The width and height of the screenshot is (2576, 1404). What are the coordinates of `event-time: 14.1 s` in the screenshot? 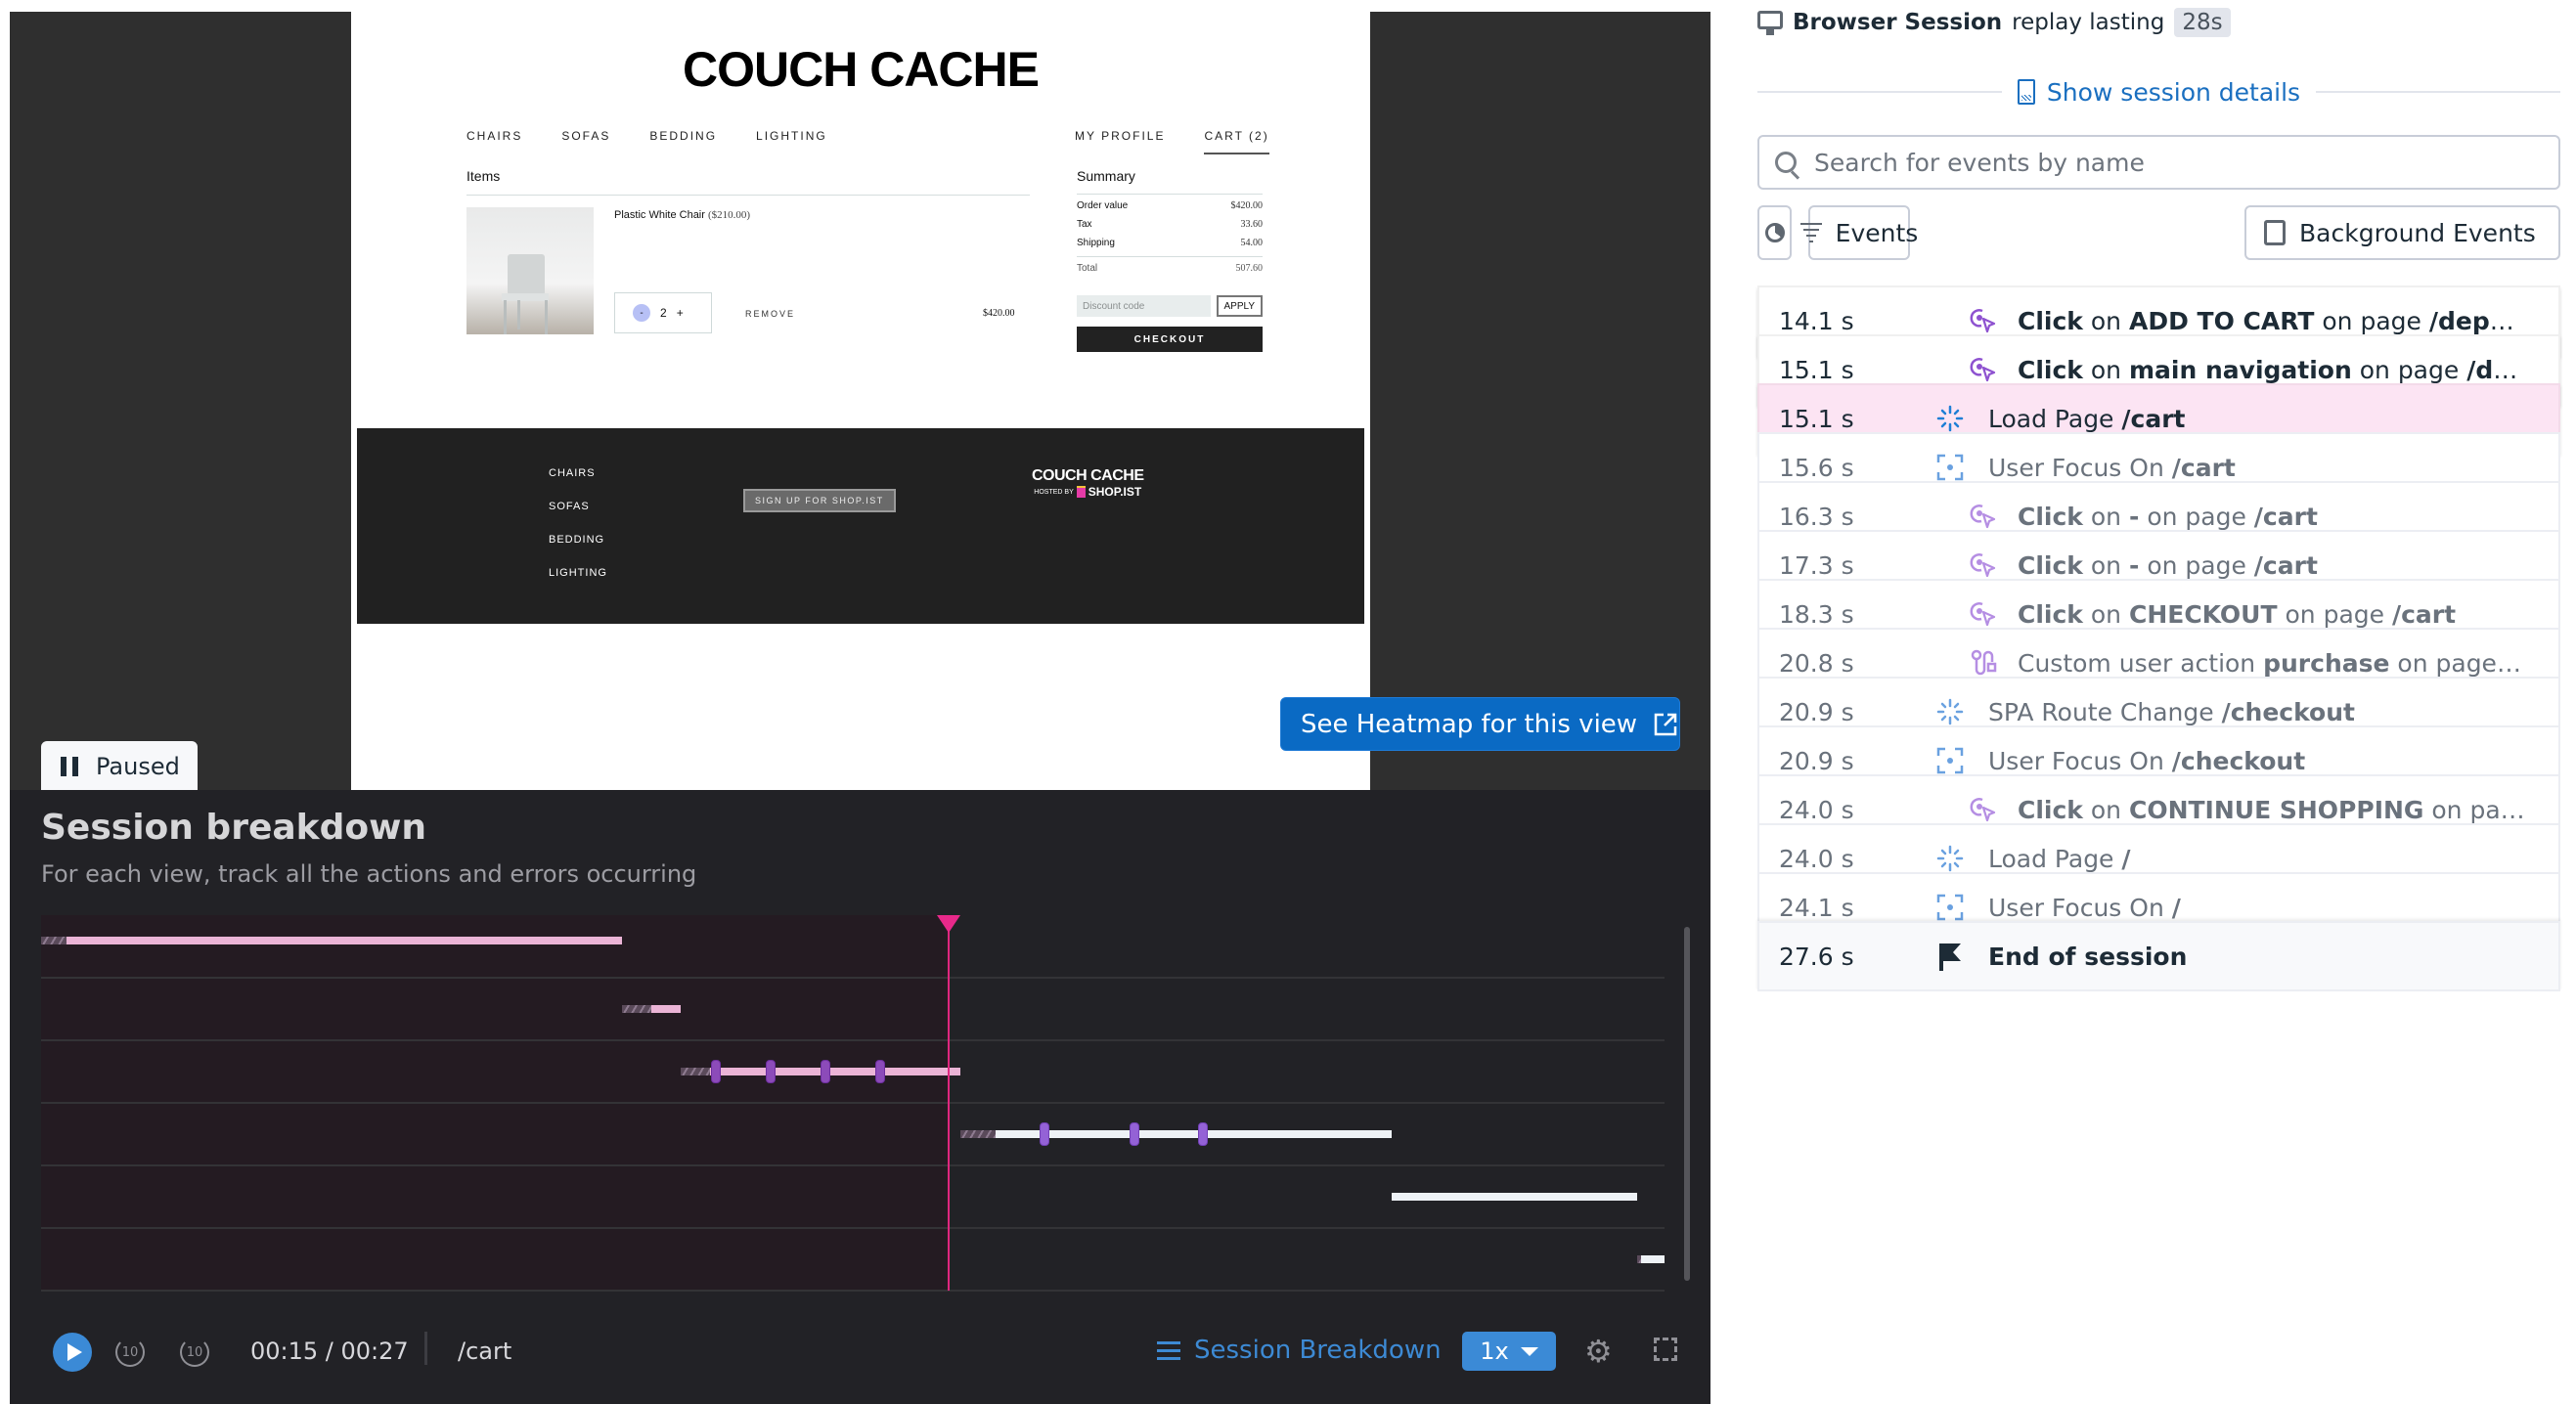 It's located at (1816, 320).